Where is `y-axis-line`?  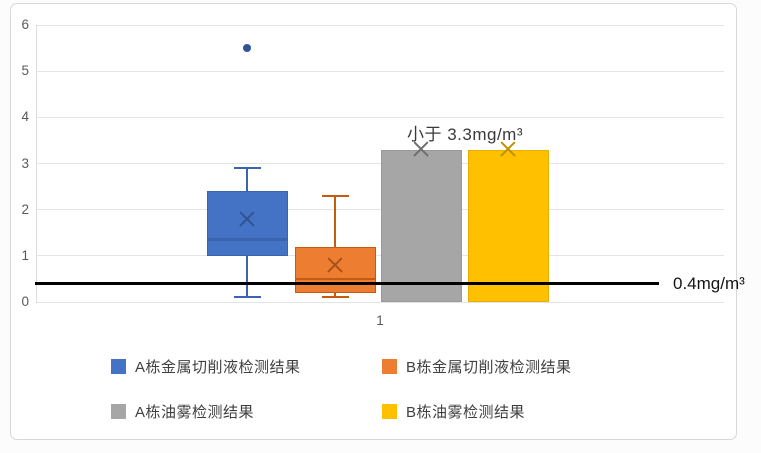 y-axis-line is located at coordinates (36, 164).